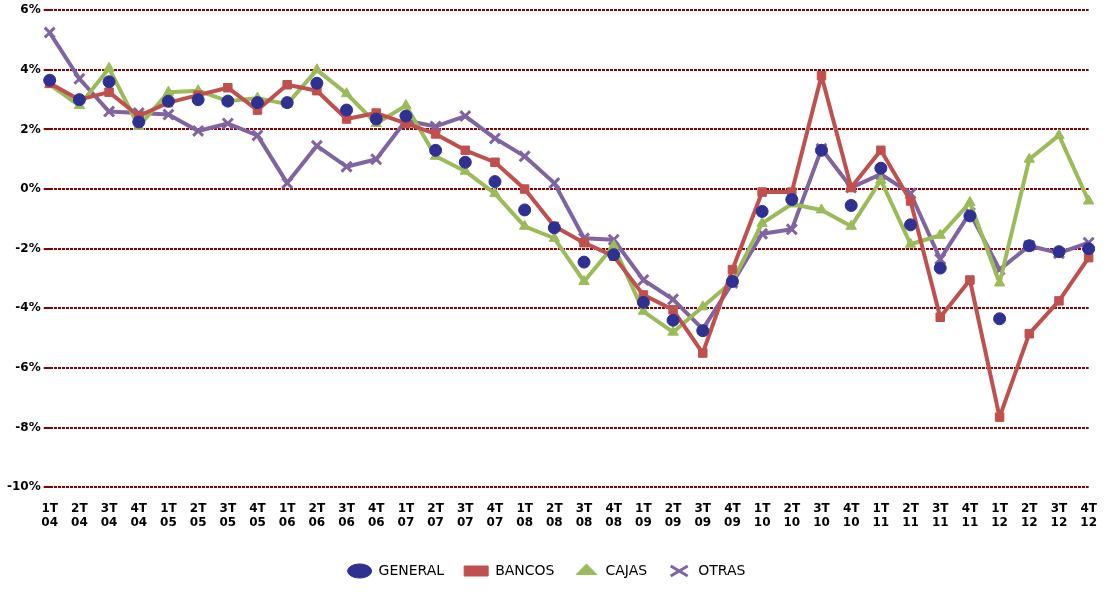 This screenshot has width=1111, height=592. Describe the element at coordinates (822, 514) in the screenshot. I see `x-tick-label: 3T 10` at that location.